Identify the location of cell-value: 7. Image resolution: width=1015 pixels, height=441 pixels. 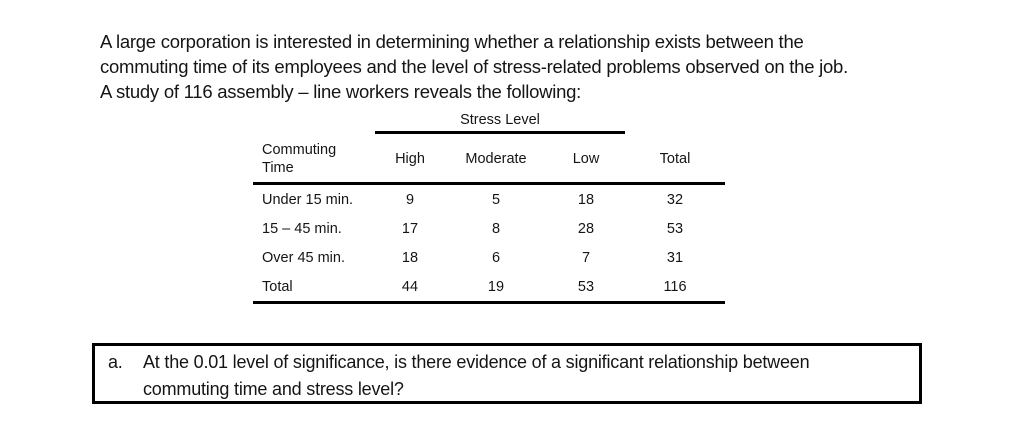
(586, 257).